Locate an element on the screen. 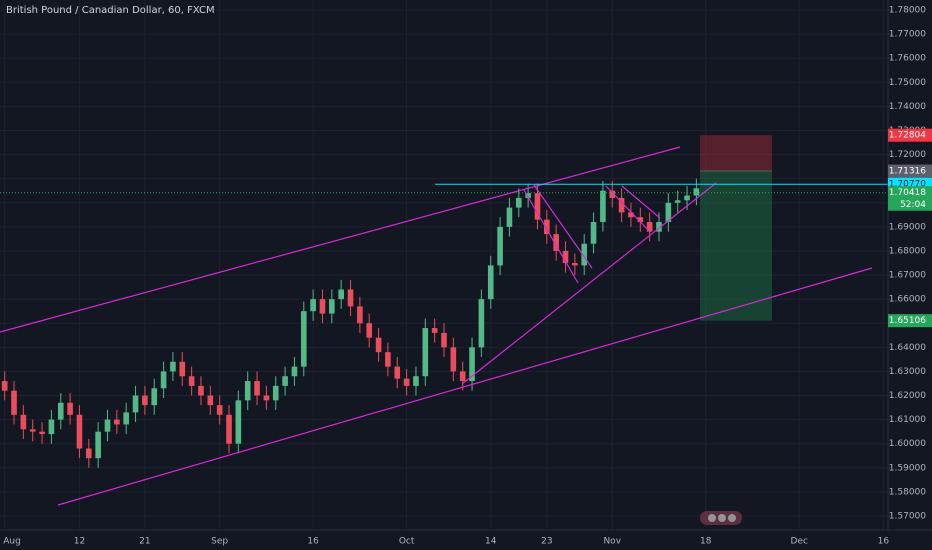  x-tick-label: 14 is located at coordinates (491, 542).